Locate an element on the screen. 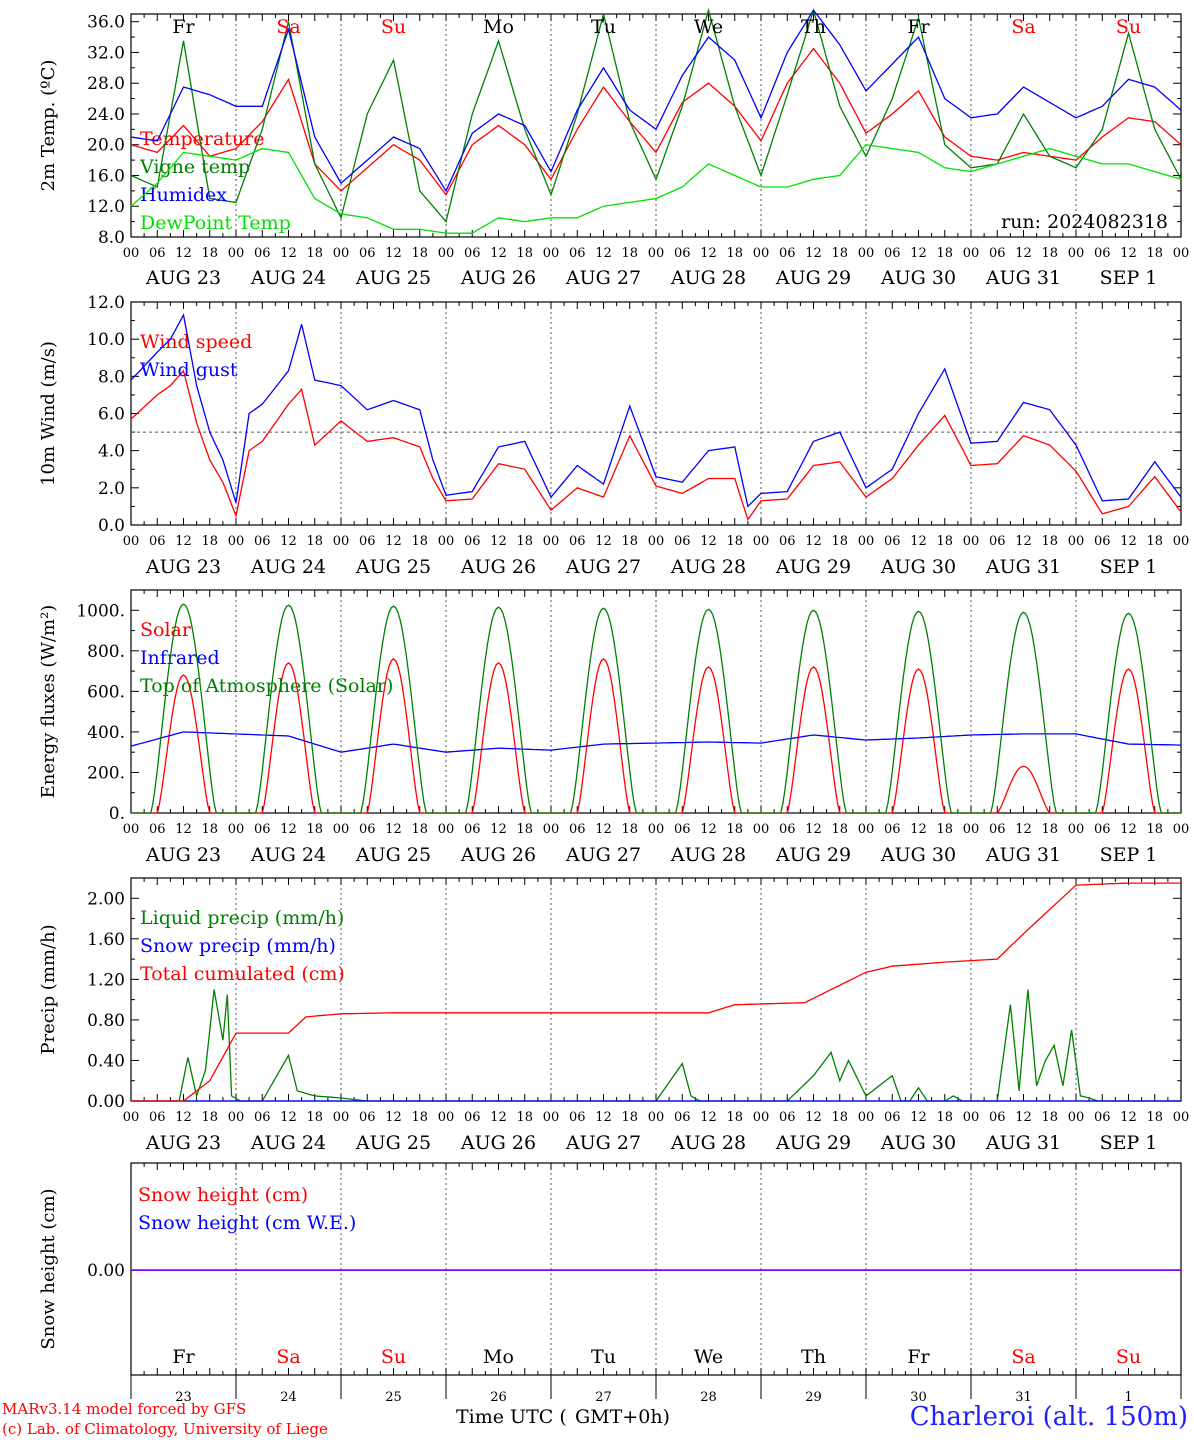 The width and height of the screenshot is (1194, 1440). y-tick-label: 32.0 is located at coordinates (106, 53).